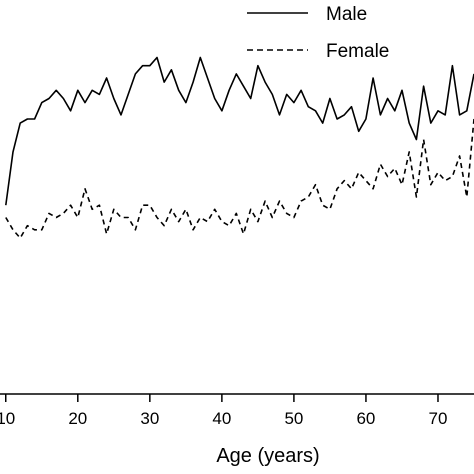  What do you see at coordinates (293, 418) in the screenshot?
I see `x-tick-label-50: 50` at bounding box center [293, 418].